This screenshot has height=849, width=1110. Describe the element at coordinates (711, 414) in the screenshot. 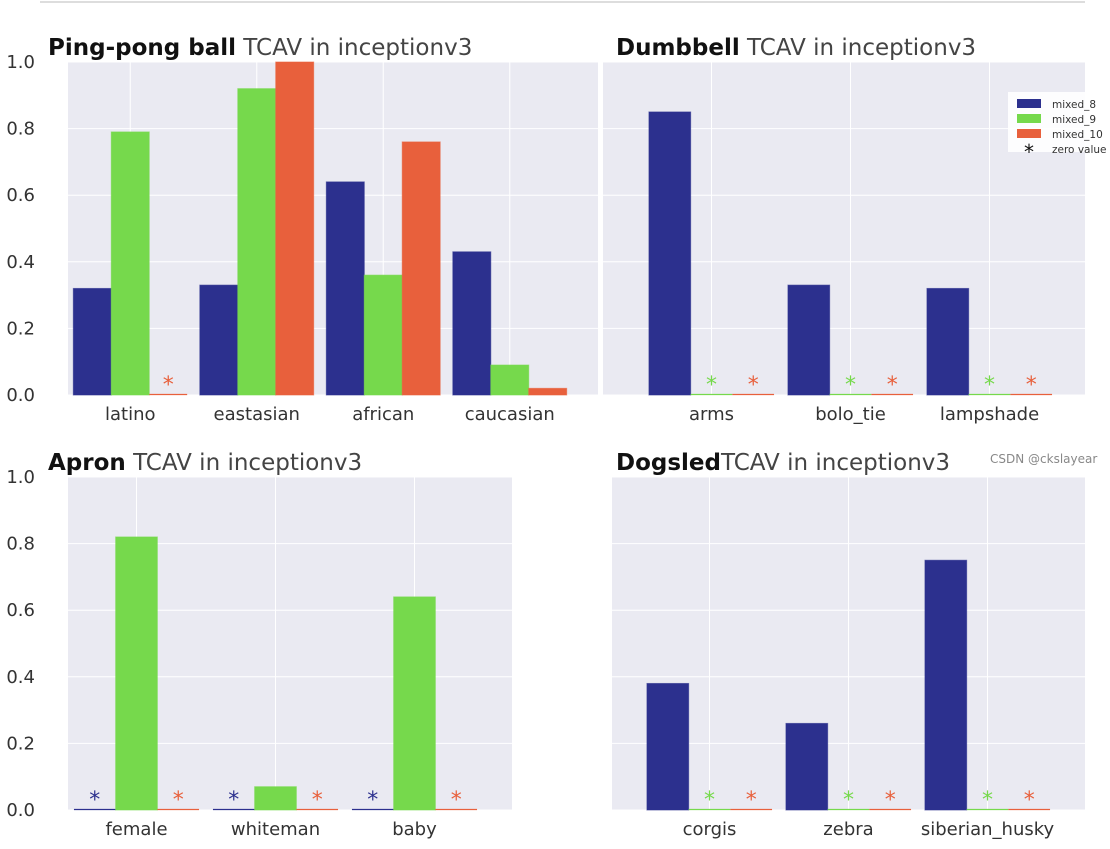

I see `x-tick-label: arms` at that location.